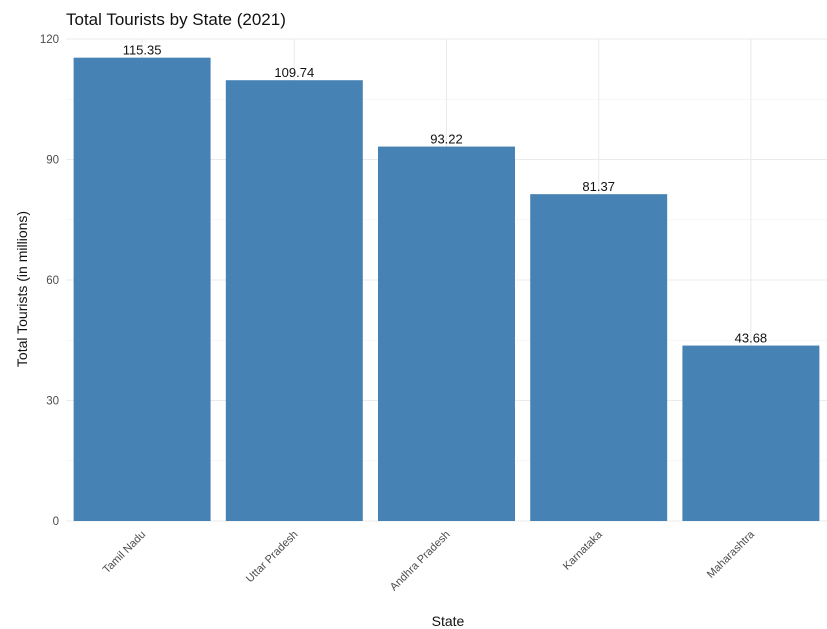  I want to click on y-tick-label: 90, so click(52, 161).